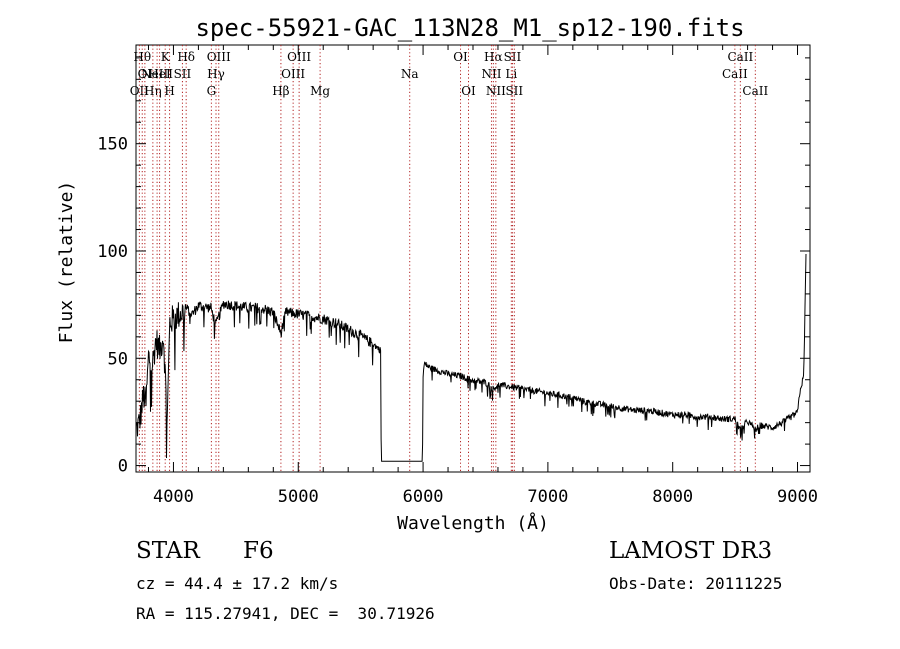 This screenshot has width=900, height=649. What do you see at coordinates (496, 91) in the screenshot?
I see `line-label-22: NII` at bounding box center [496, 91].